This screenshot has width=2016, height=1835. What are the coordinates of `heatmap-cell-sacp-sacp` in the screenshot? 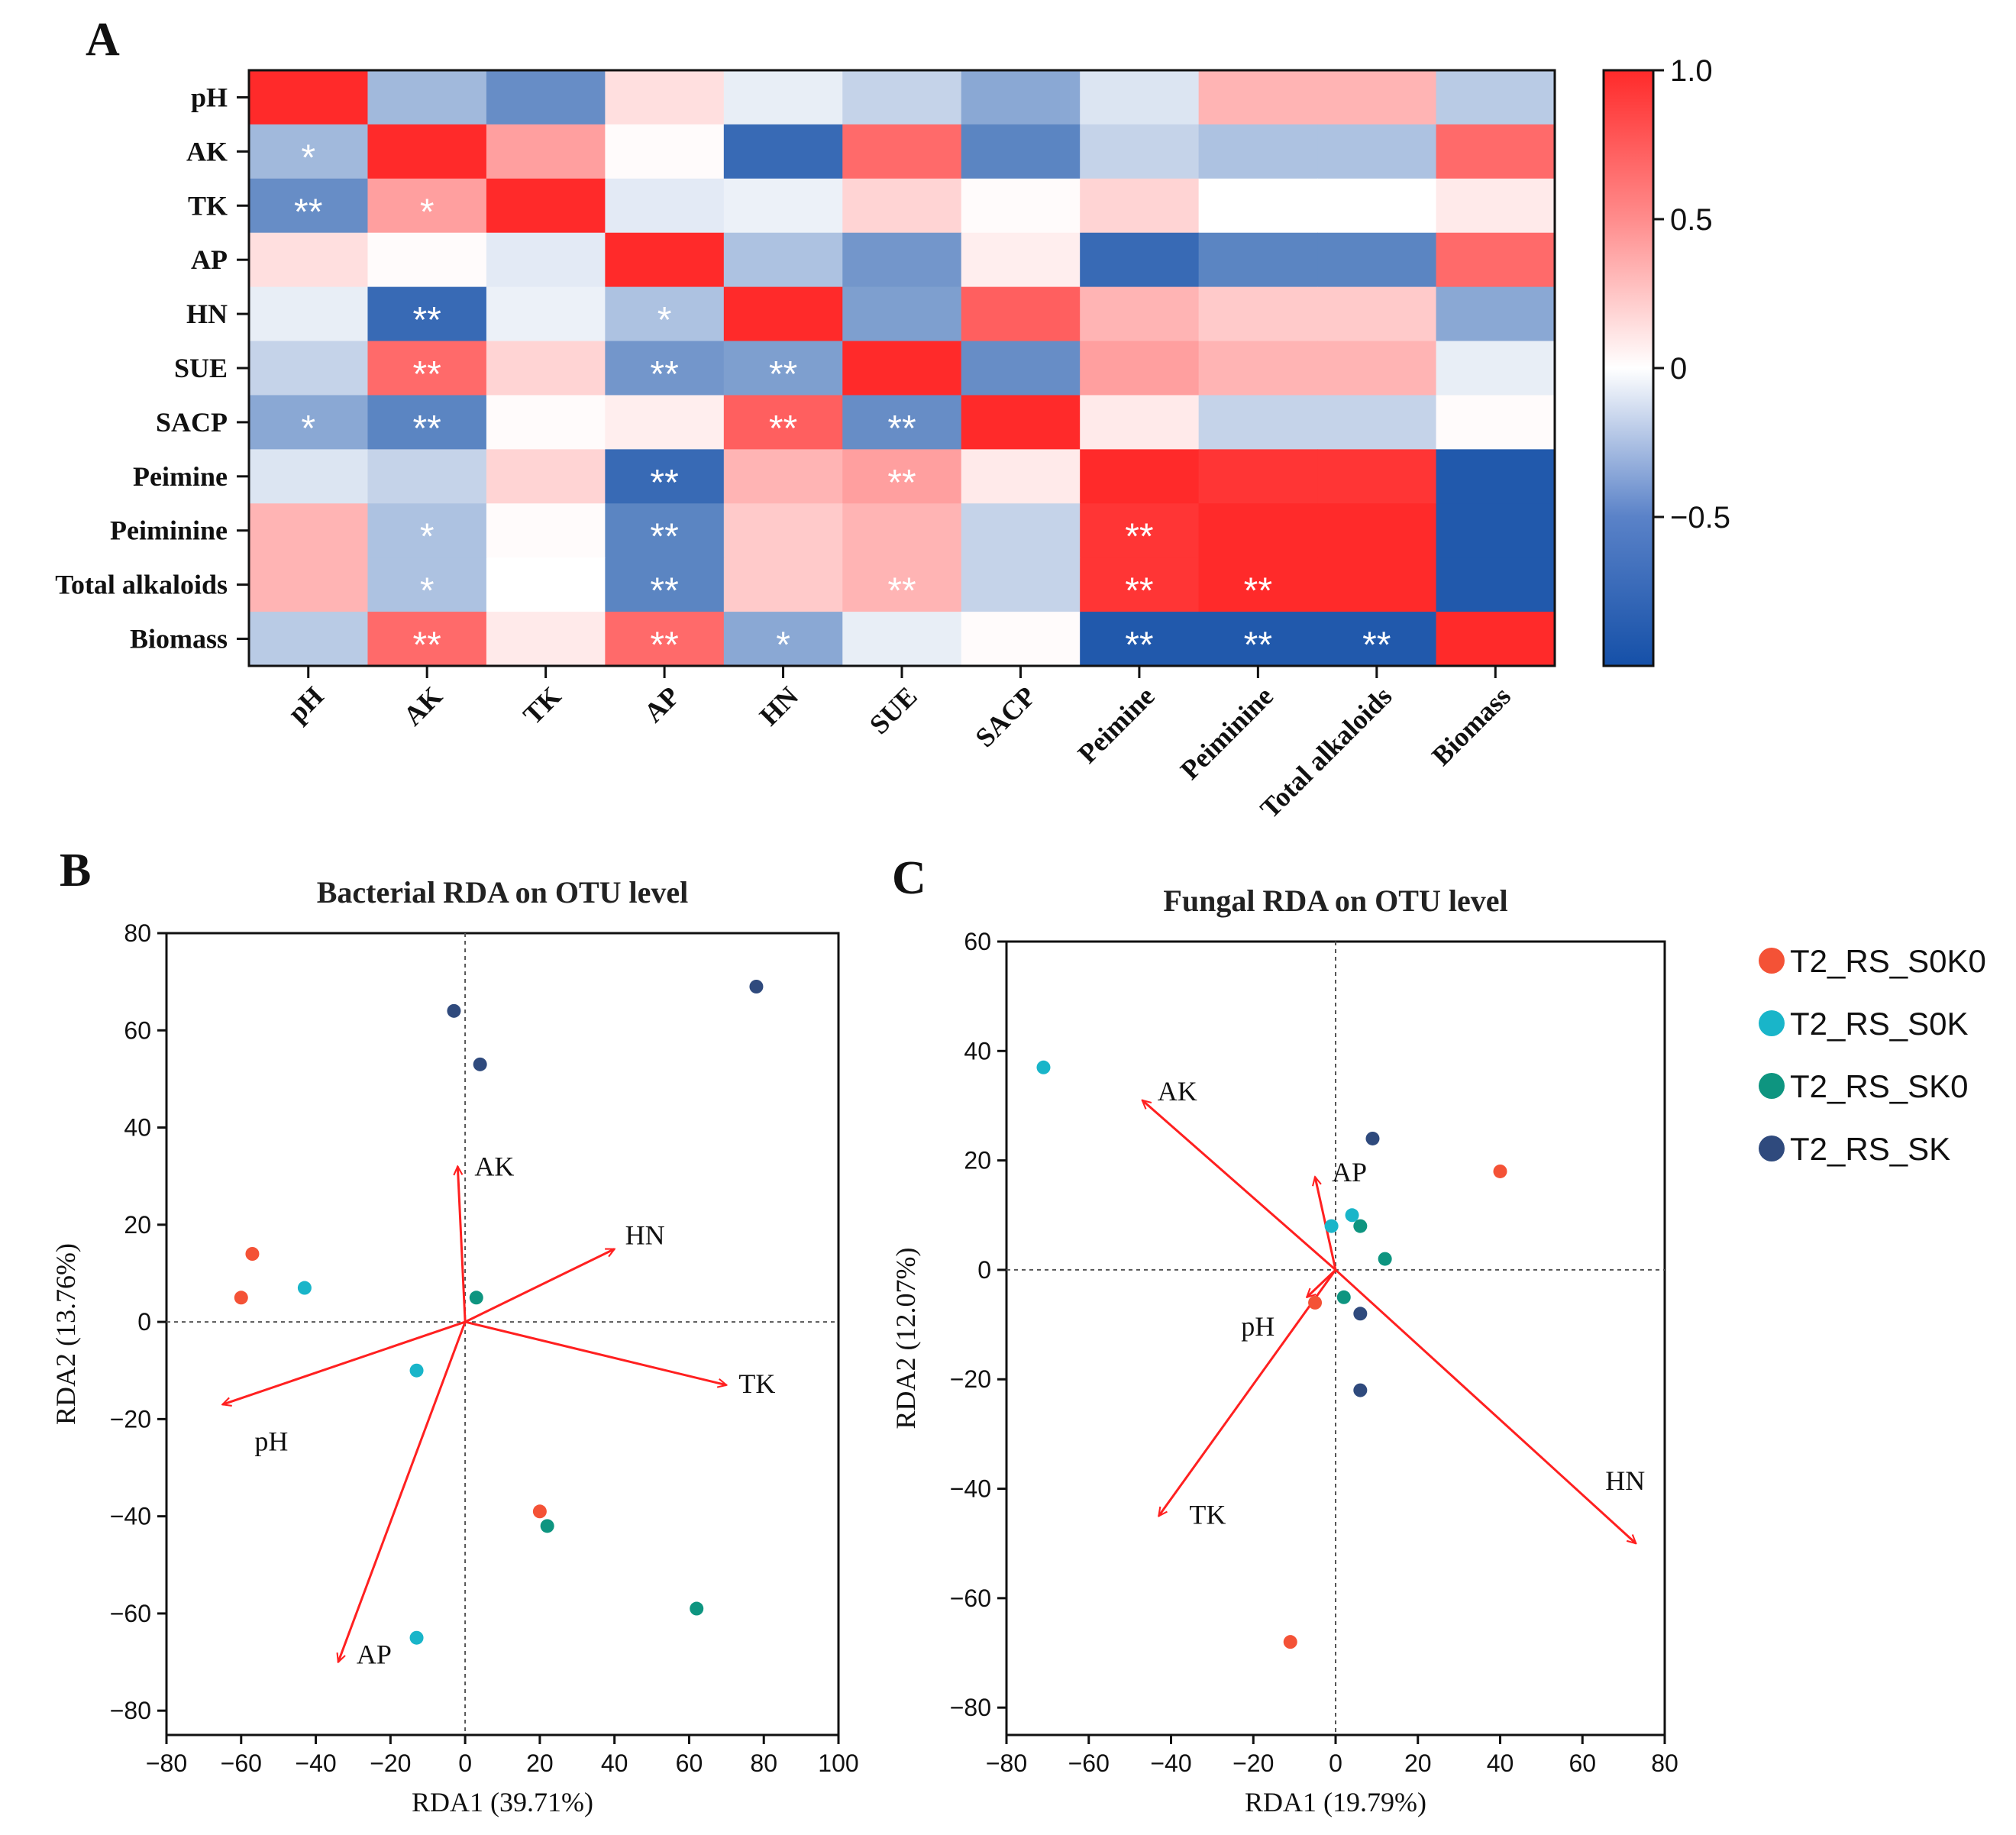 It's located at (1021, 422).